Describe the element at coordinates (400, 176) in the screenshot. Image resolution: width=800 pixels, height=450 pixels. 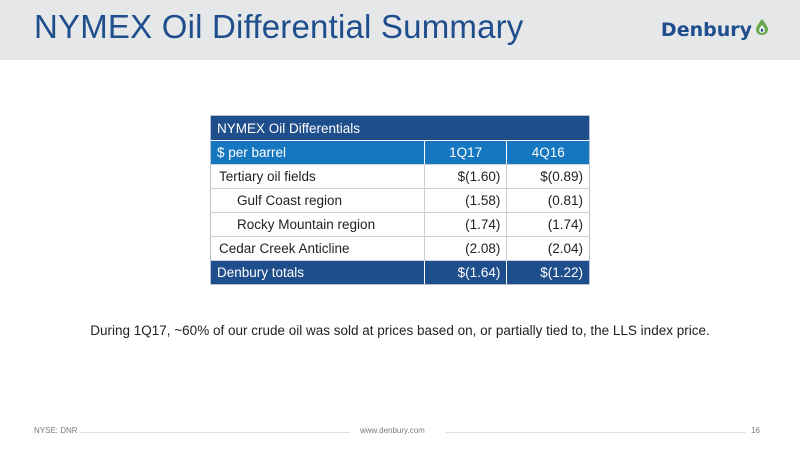
I see `table-row: Tertiary oil fields $(1.60) $(0.89)` at that location.